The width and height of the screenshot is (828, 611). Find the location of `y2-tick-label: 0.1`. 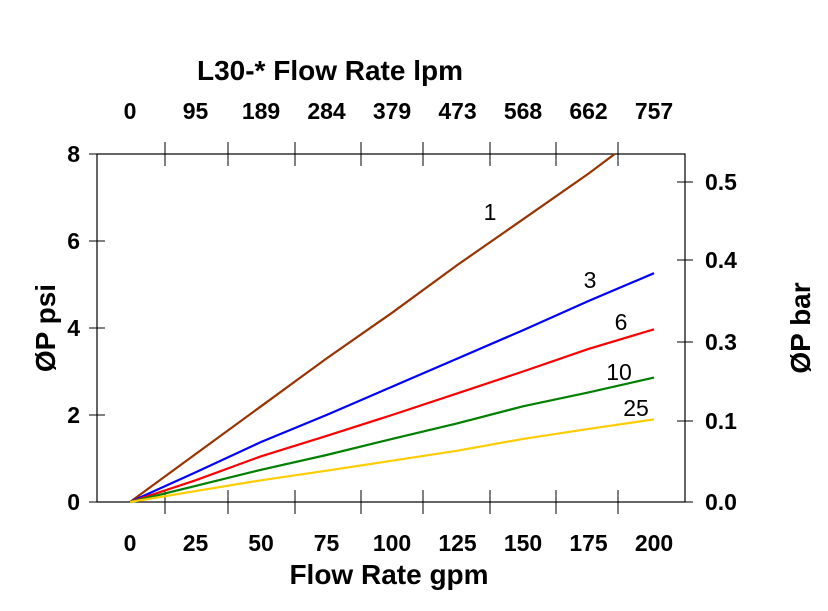

y2-tick-label: 0.1 is located at coordinates (721, 421).